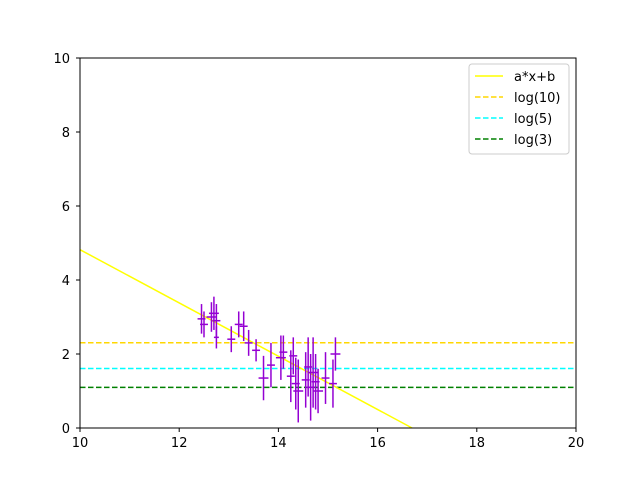  What do you see at coordinates (61, 59) in the screenshot?
I see `y-tick-label: 10` at bounding box center [61, 59].